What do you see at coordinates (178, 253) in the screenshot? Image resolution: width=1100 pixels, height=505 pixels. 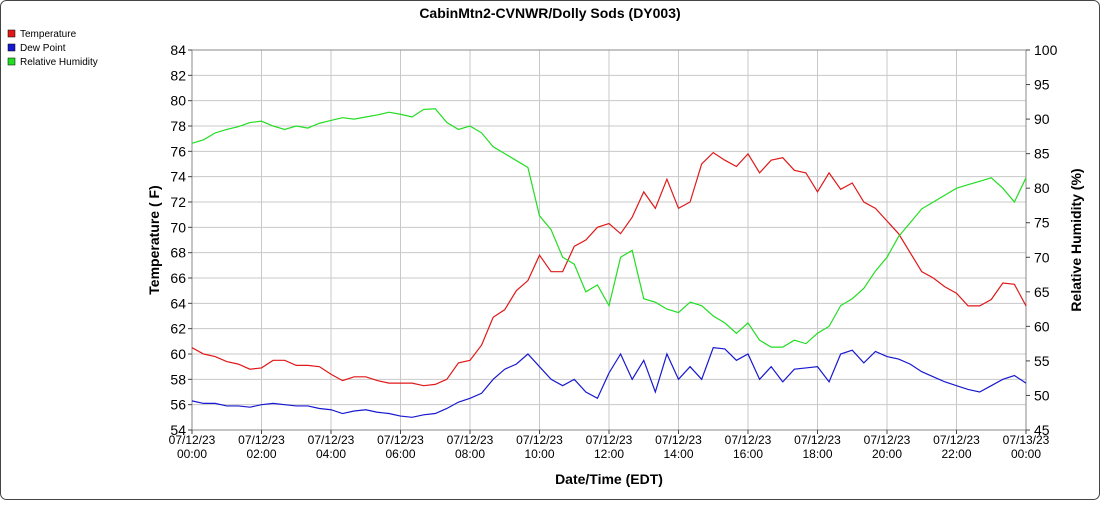 I see `y-tick-label: 68` at bounding box center [178, 253].